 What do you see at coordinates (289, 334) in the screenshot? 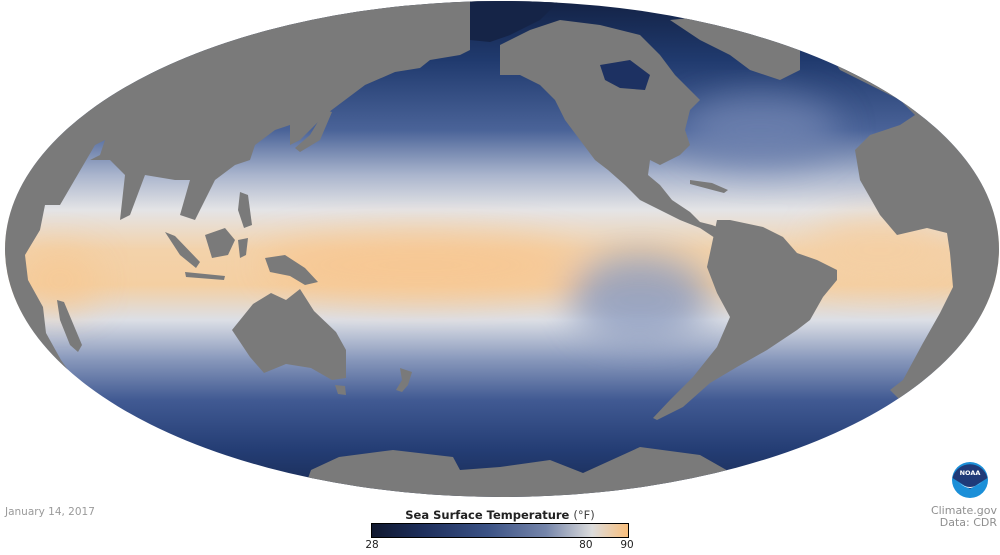
I see `australia` at bounding box center [289, 334].